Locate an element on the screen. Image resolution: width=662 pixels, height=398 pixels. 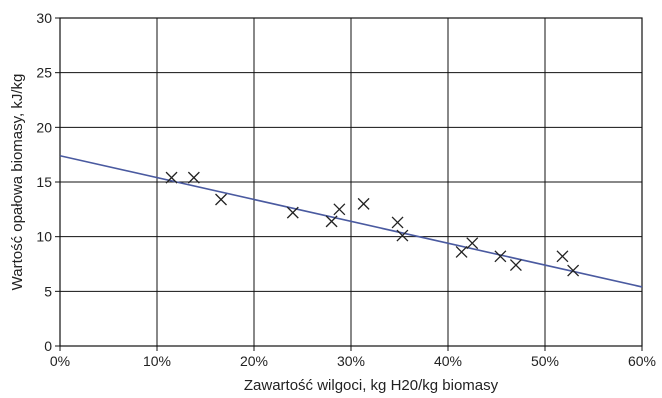
x-tick-label: 20% is located at coordinates (254, 361).